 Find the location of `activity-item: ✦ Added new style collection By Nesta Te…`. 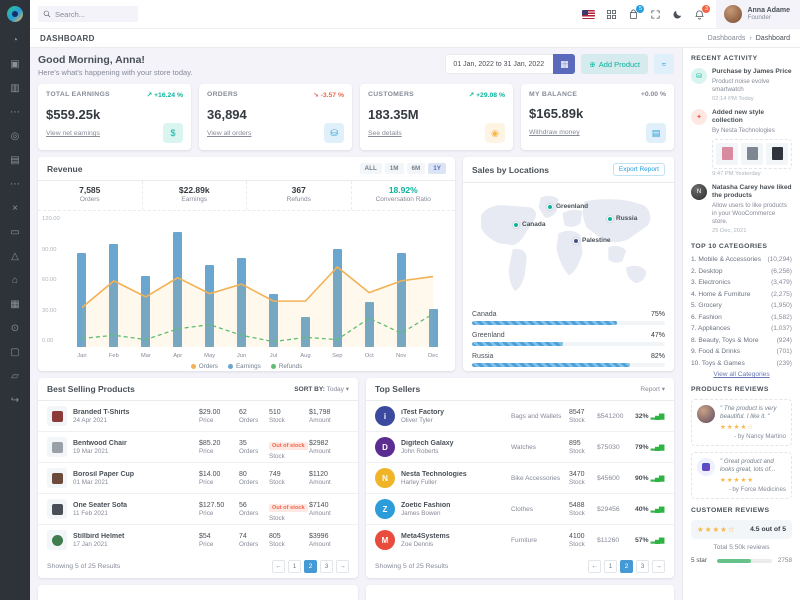

activity-item: ✦ Added new style collection By Nesta Te… is located at coordinates (741, 142).